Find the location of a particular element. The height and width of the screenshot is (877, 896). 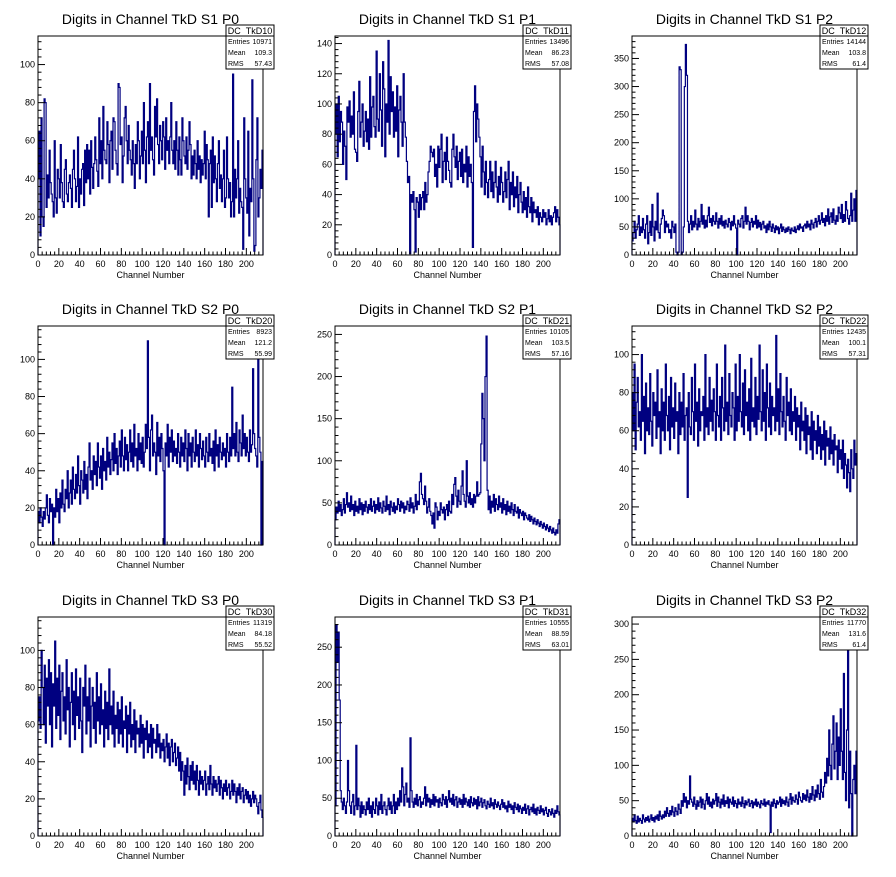

stats-box: DC_TkD11 Entries 13496 Mean 86.23 RMS 57.08 is located at coordinates (547, 47).